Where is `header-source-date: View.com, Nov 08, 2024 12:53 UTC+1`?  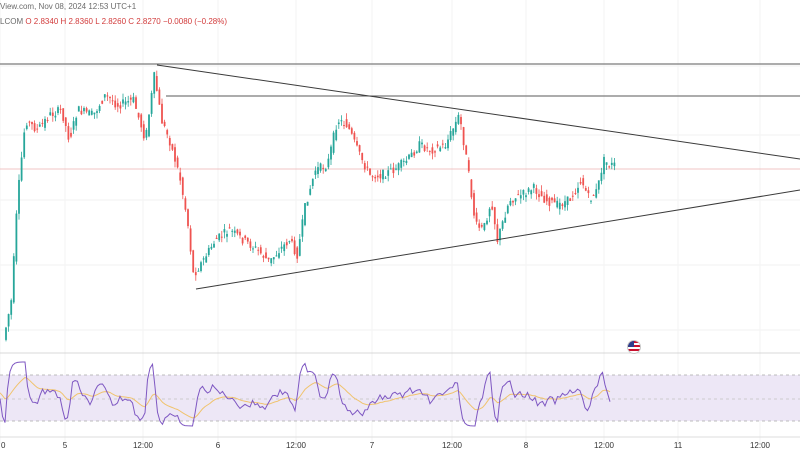 header-source-date: View.com, Nov 08, 2024 12:53 UTC+1 is located at coordinates (68, 6).